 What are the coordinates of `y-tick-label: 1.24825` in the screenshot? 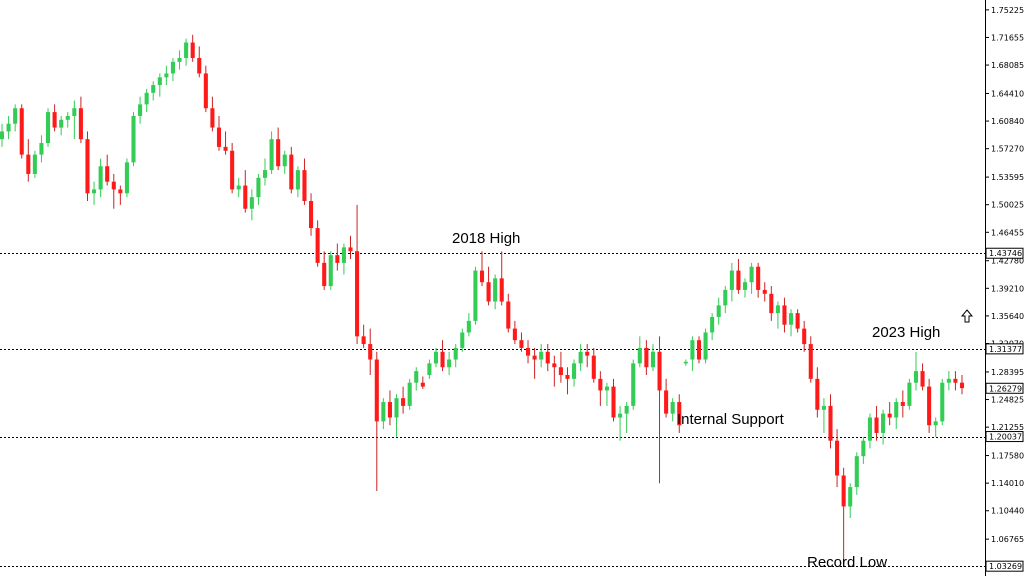 It's located at (1007, 400).